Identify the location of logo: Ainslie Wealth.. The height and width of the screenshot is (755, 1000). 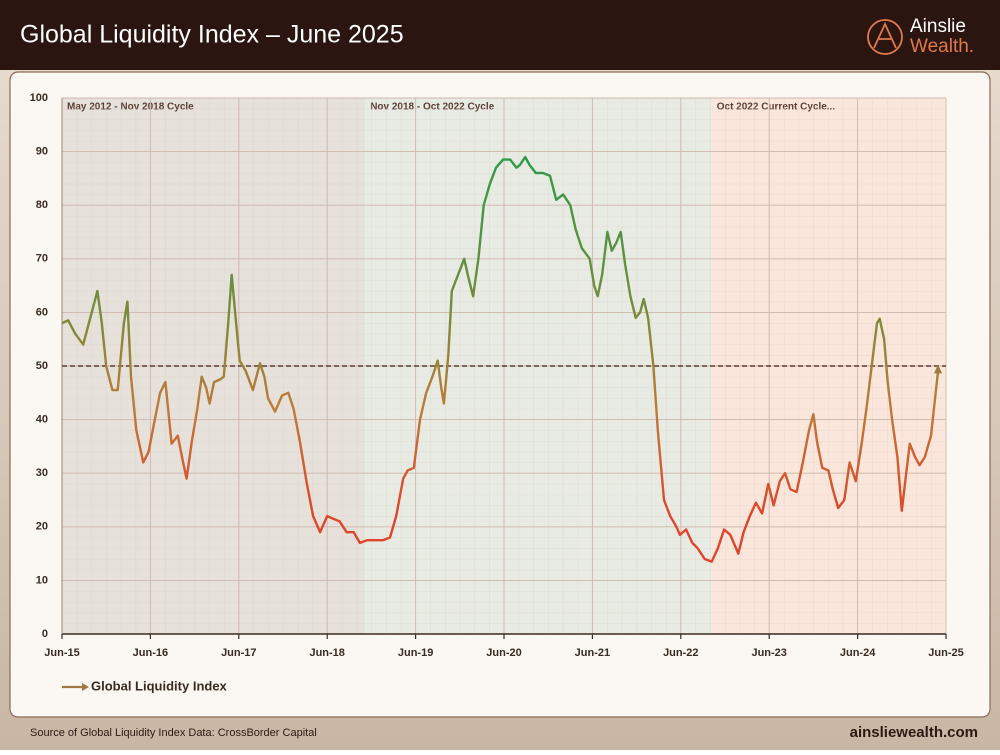
(920, 36).